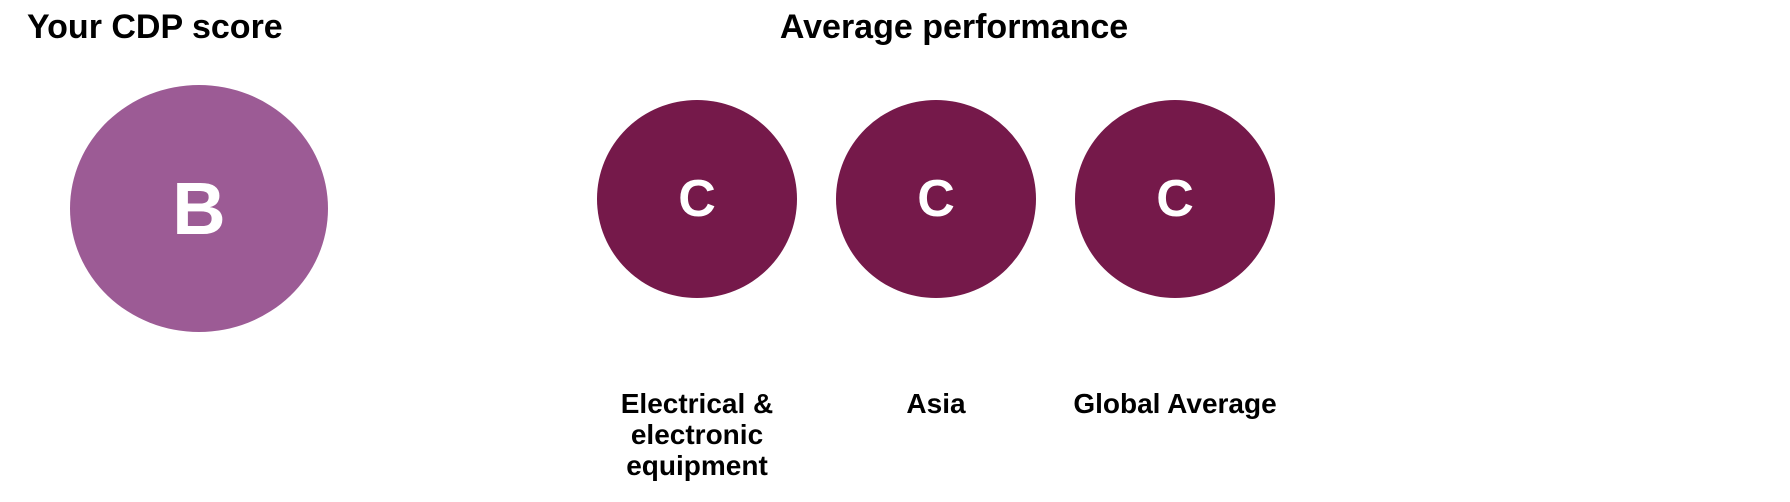 Image resolution: width=1790 pixels, height=502 pixels. What do you see at coordinates (1175, 403) in the screenshot?
I see `average-item-label: Global Average` at bounding box center [1175, 403].